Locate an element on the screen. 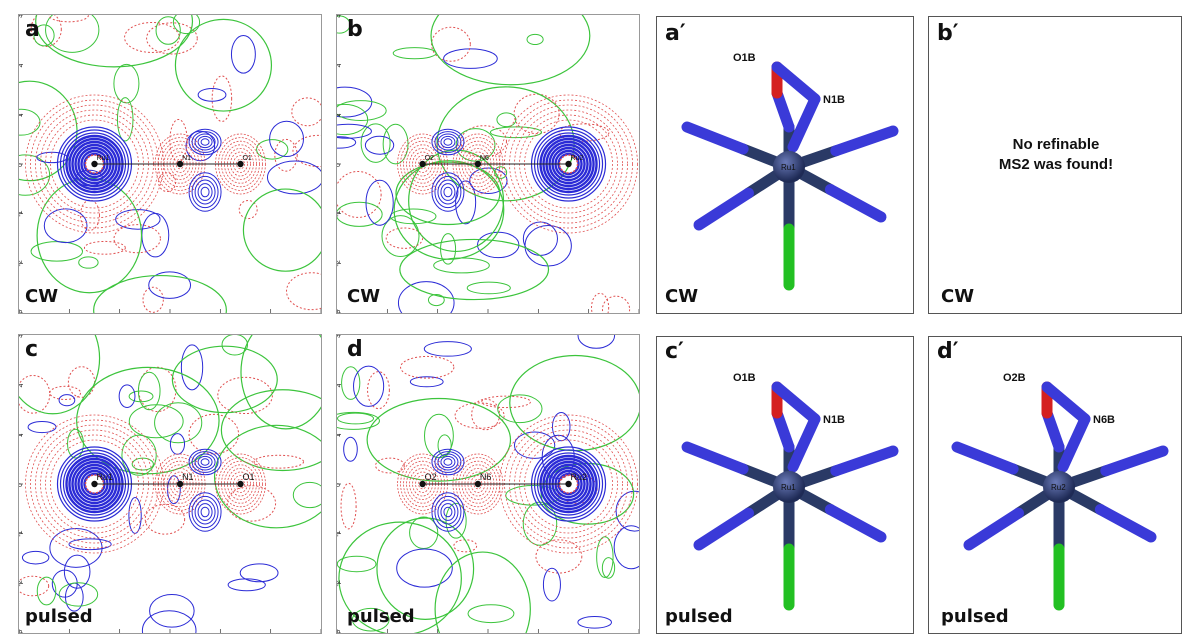 This screenshot has height=642, width=1193. structure-panel-b-prime: b′ No refinable MS2 was found! CW is located at coordinates (1055, 165).